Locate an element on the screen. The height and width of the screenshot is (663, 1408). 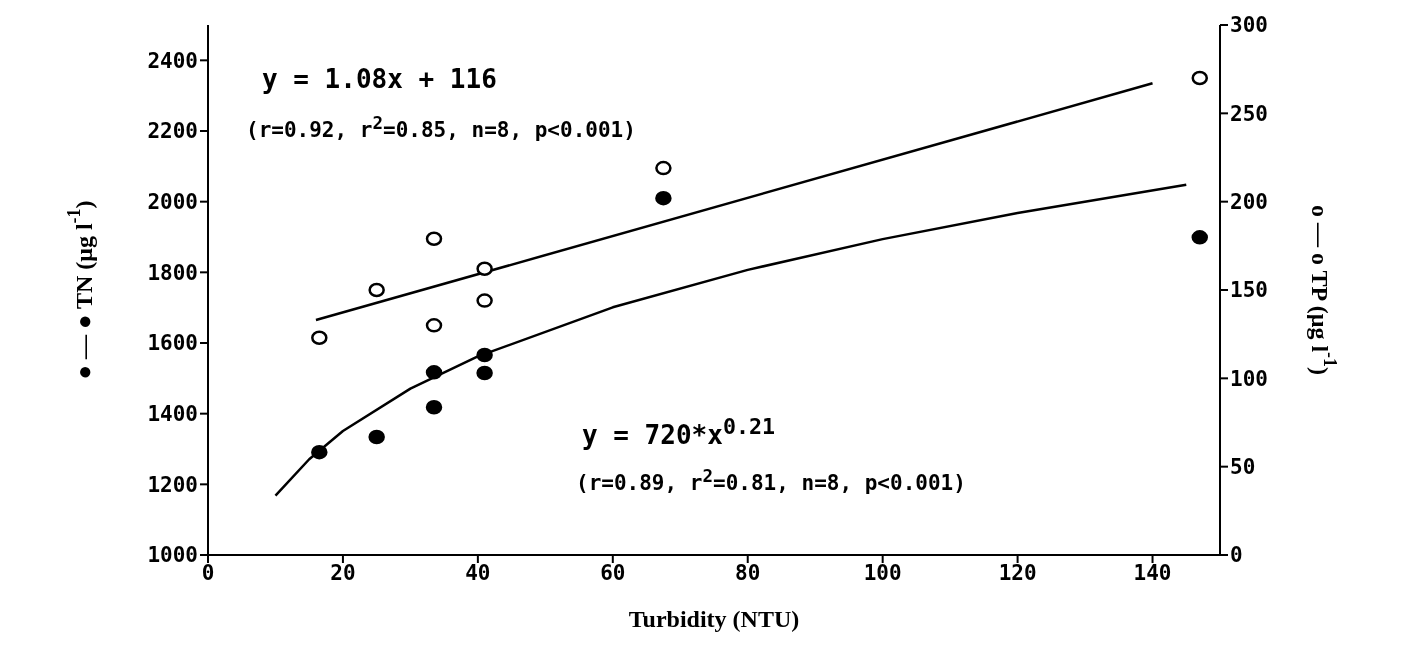
y2-tick-label: 150 is located at coordinates (1249, 290).